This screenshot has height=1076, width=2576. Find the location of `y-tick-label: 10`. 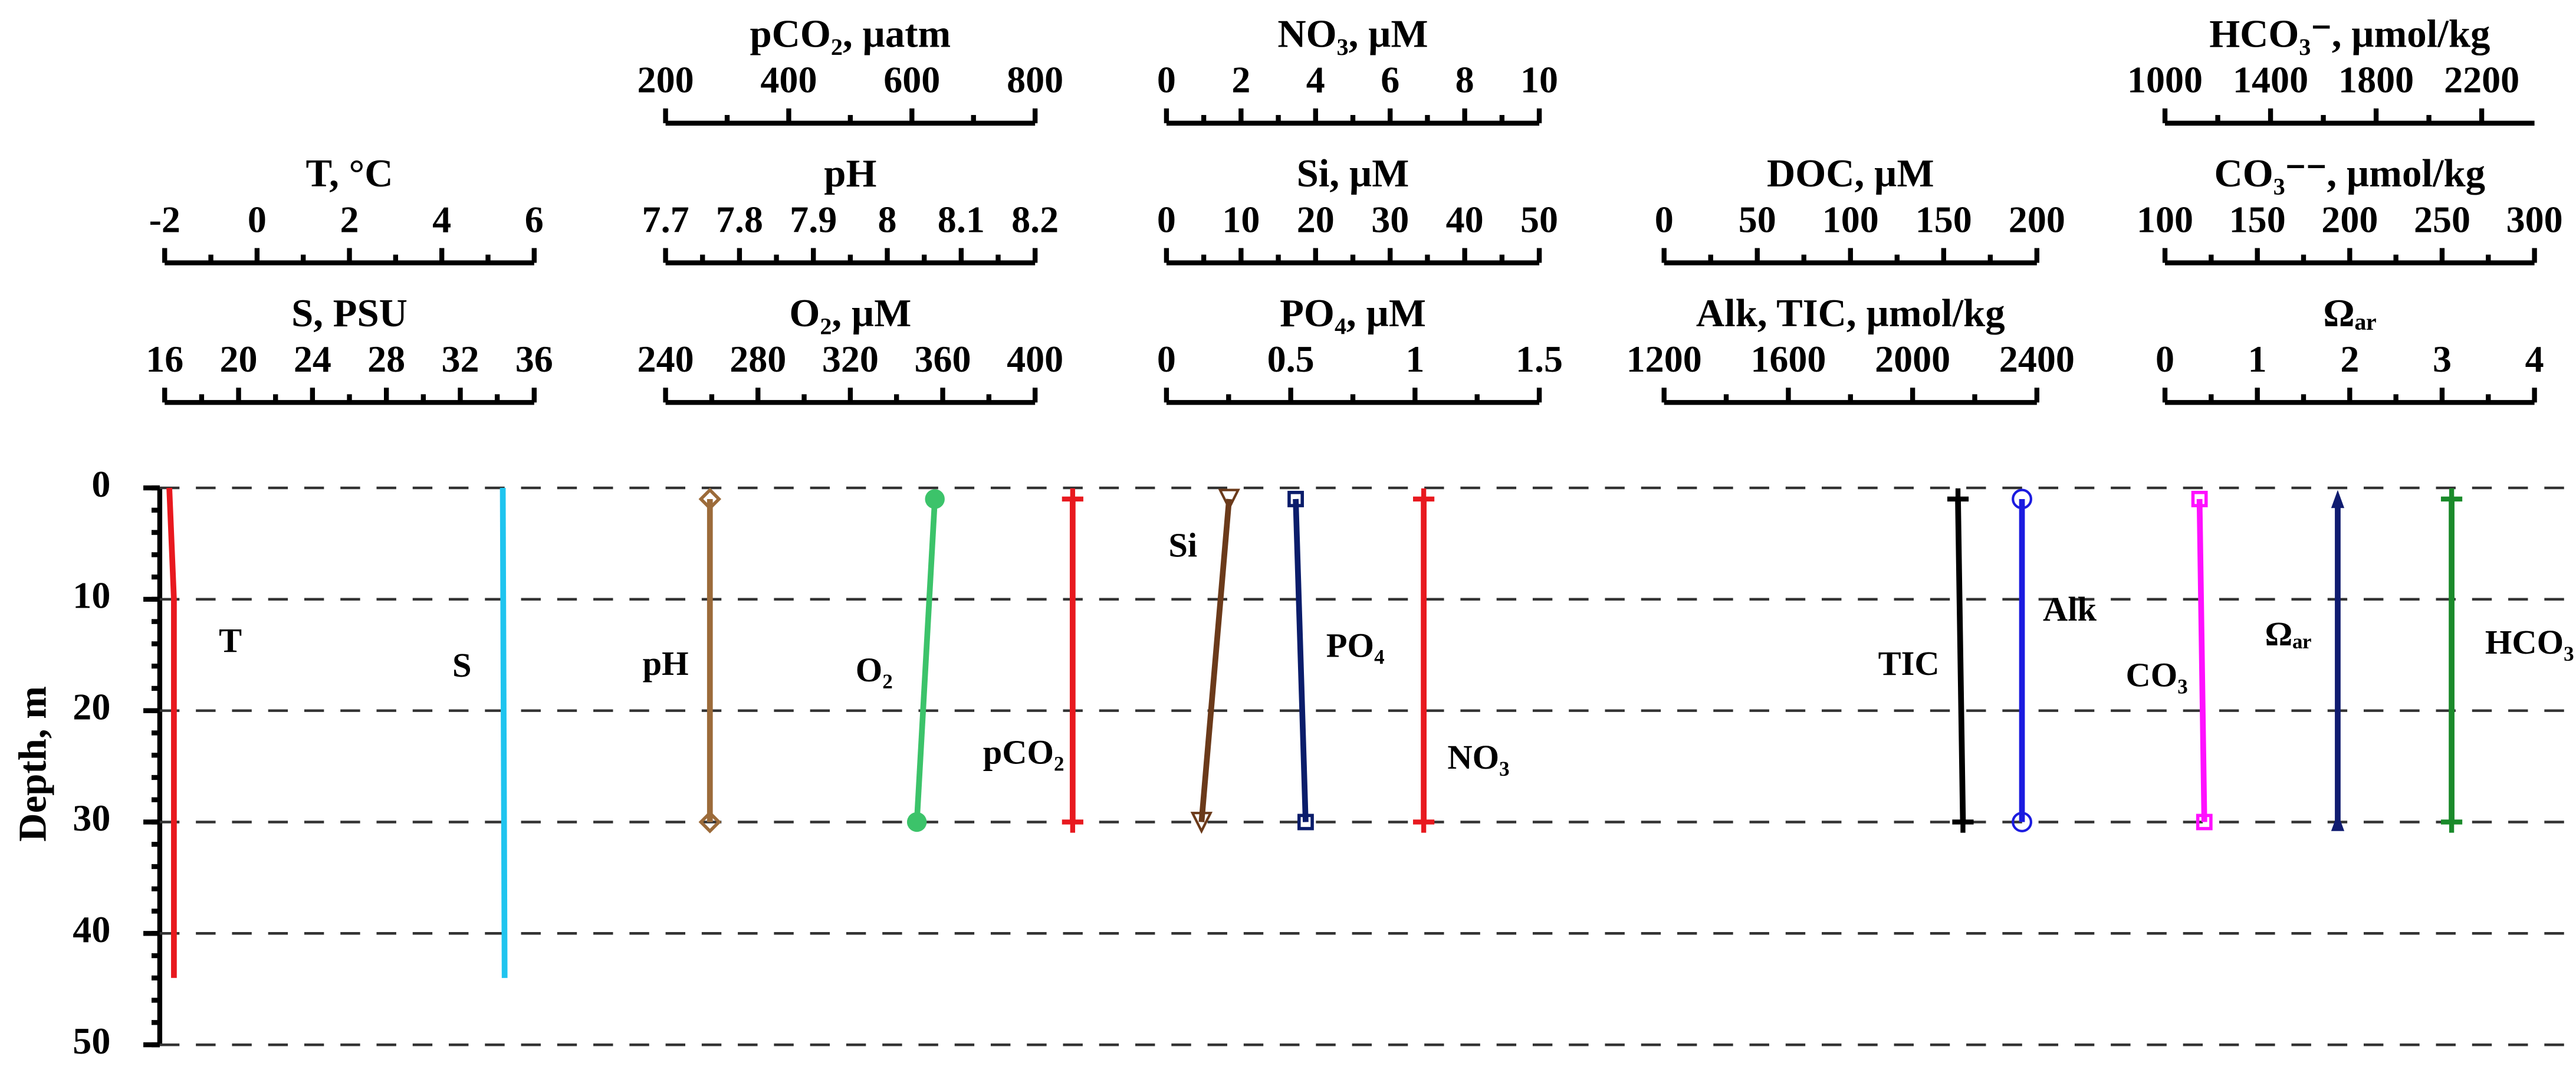

y-tick-label: 10 is located at coordinates (91, 595).